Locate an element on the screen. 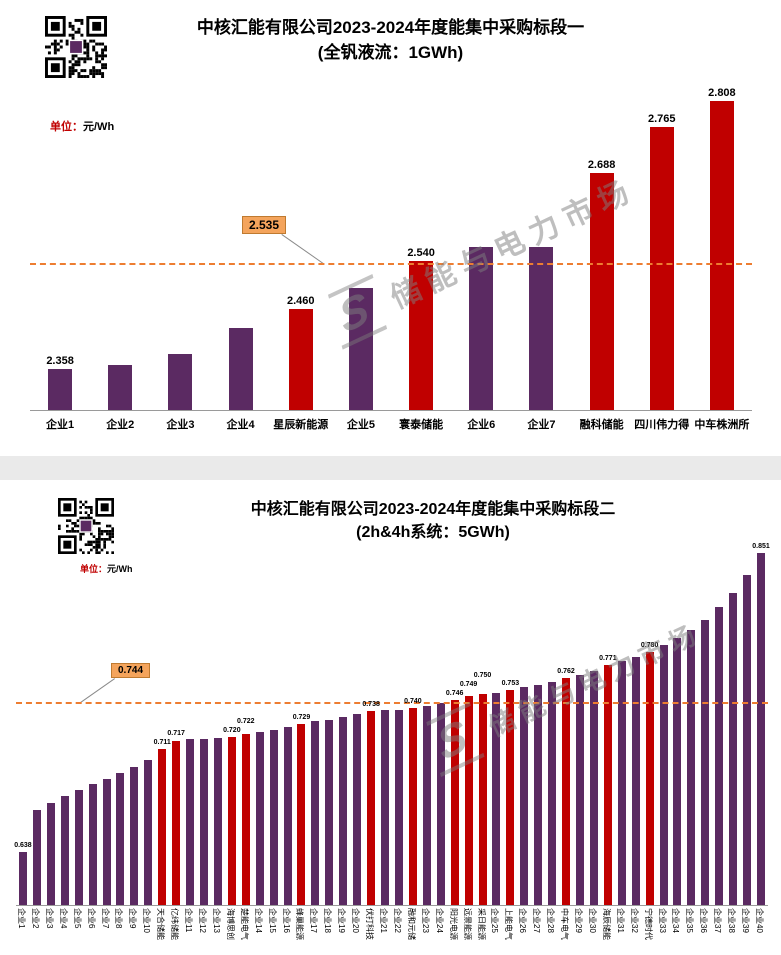 Image resolution: width=781 pixels, height=955 pixels. x-axis-label: 融和元储 is located at coordinates (411, 924).